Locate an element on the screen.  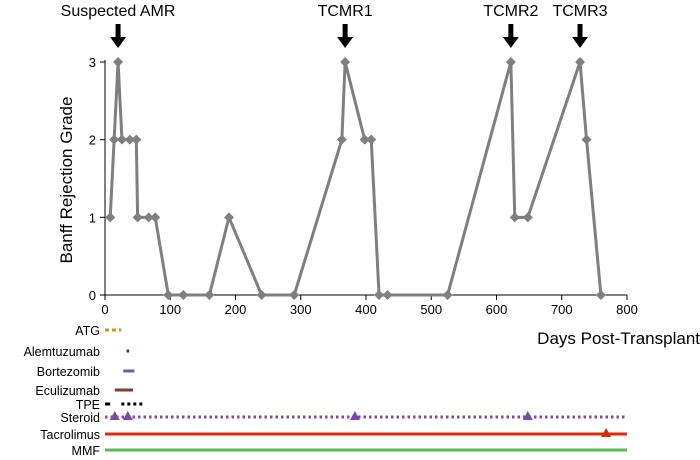
x-tick-label: 600 is located at coordinates (497, 309).